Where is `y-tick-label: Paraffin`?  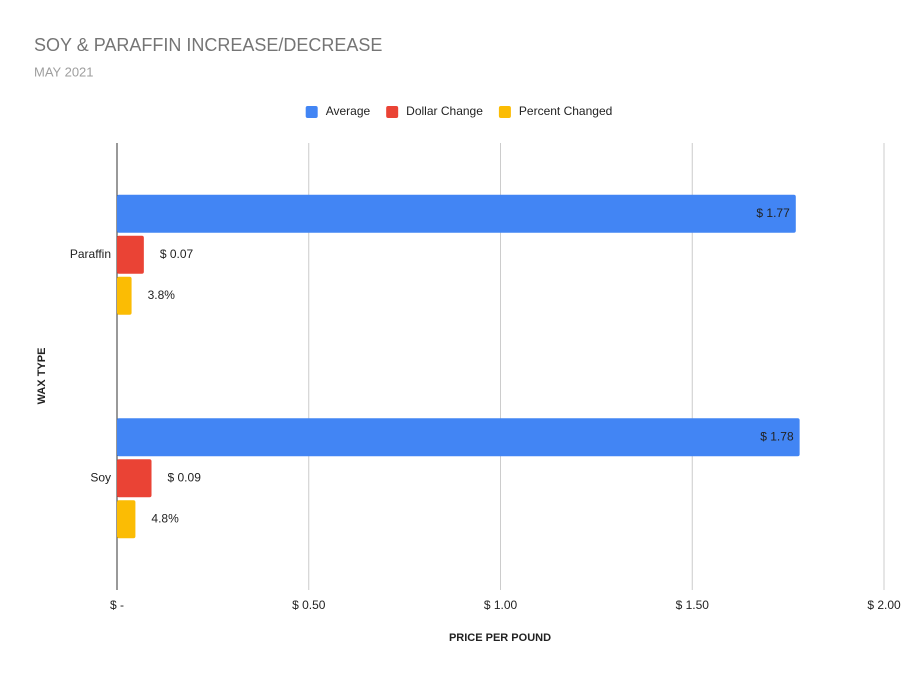 y-tick-label: Paraffin is located at coordinates (90, 254).